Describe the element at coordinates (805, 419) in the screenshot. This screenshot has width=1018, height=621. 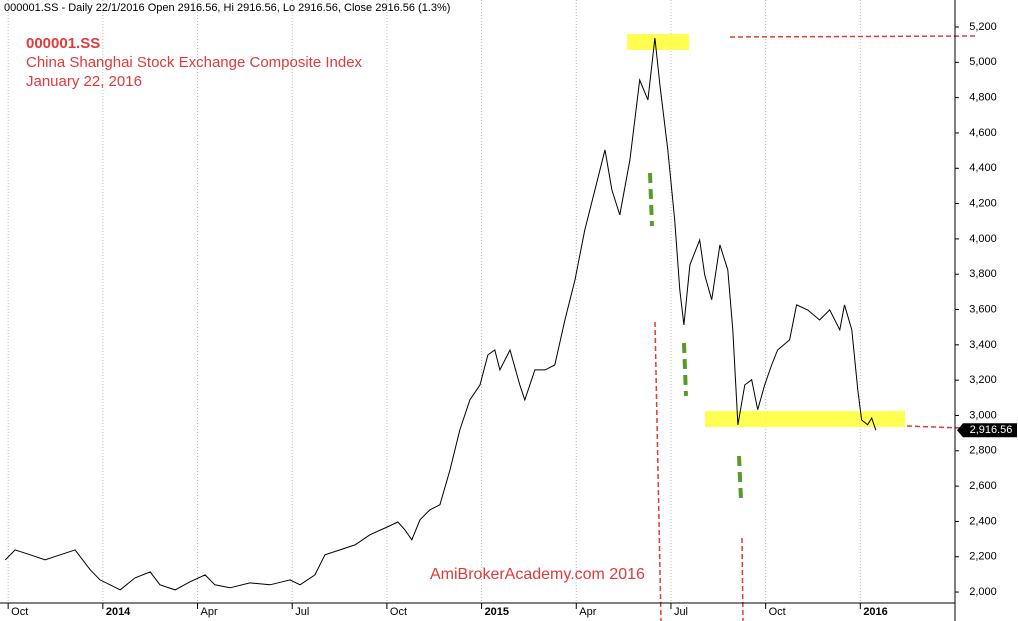
I see `support-highlight` at that location.